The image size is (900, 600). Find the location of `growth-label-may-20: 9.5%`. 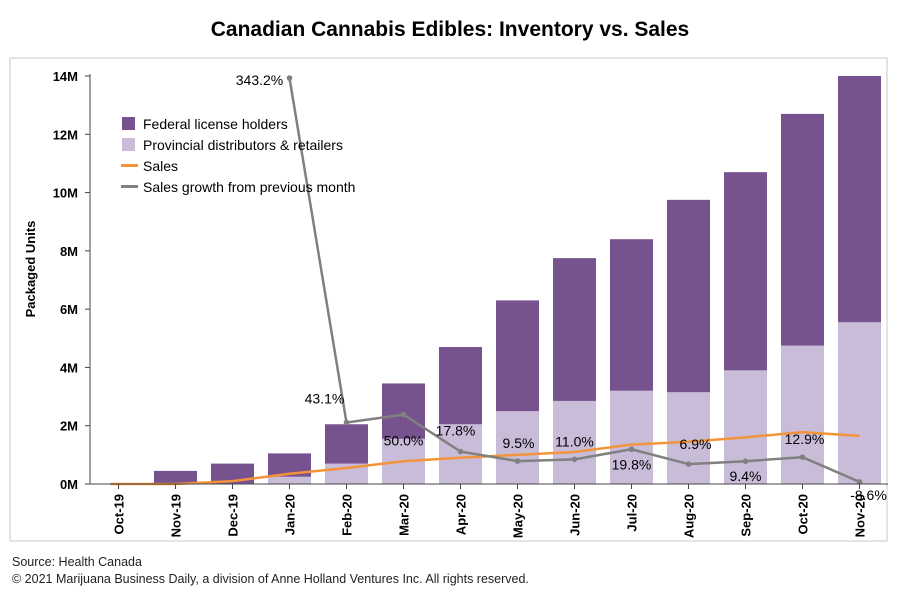

growth-label-may-20: 9.5% is located at coordinates (519, 443).